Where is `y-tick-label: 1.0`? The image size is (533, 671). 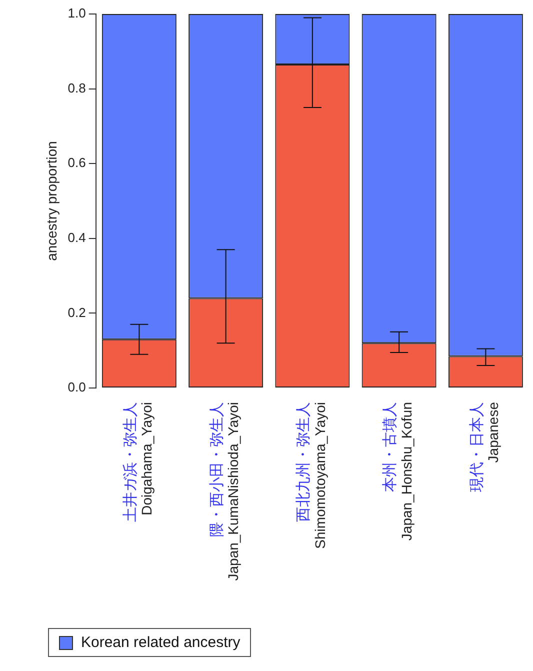 y-tick-label: 1.0 is located at coordinates (77, 13).